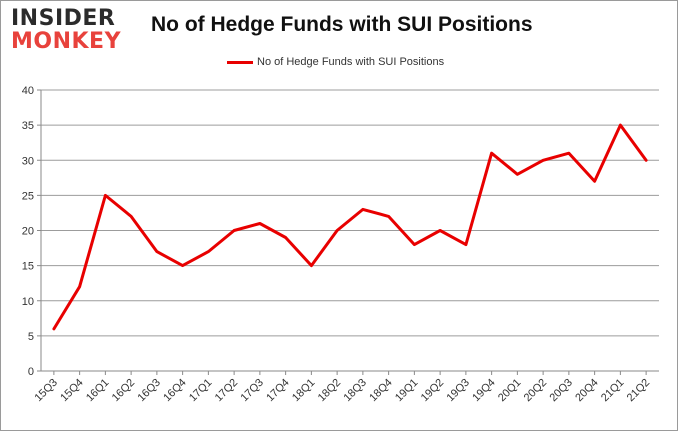 Image resolution: width=678 pixels, height=431 pixels. Describe the element at coordinates (28, 126) in the screenshot. I see `y-tick-label: 35` at that location.